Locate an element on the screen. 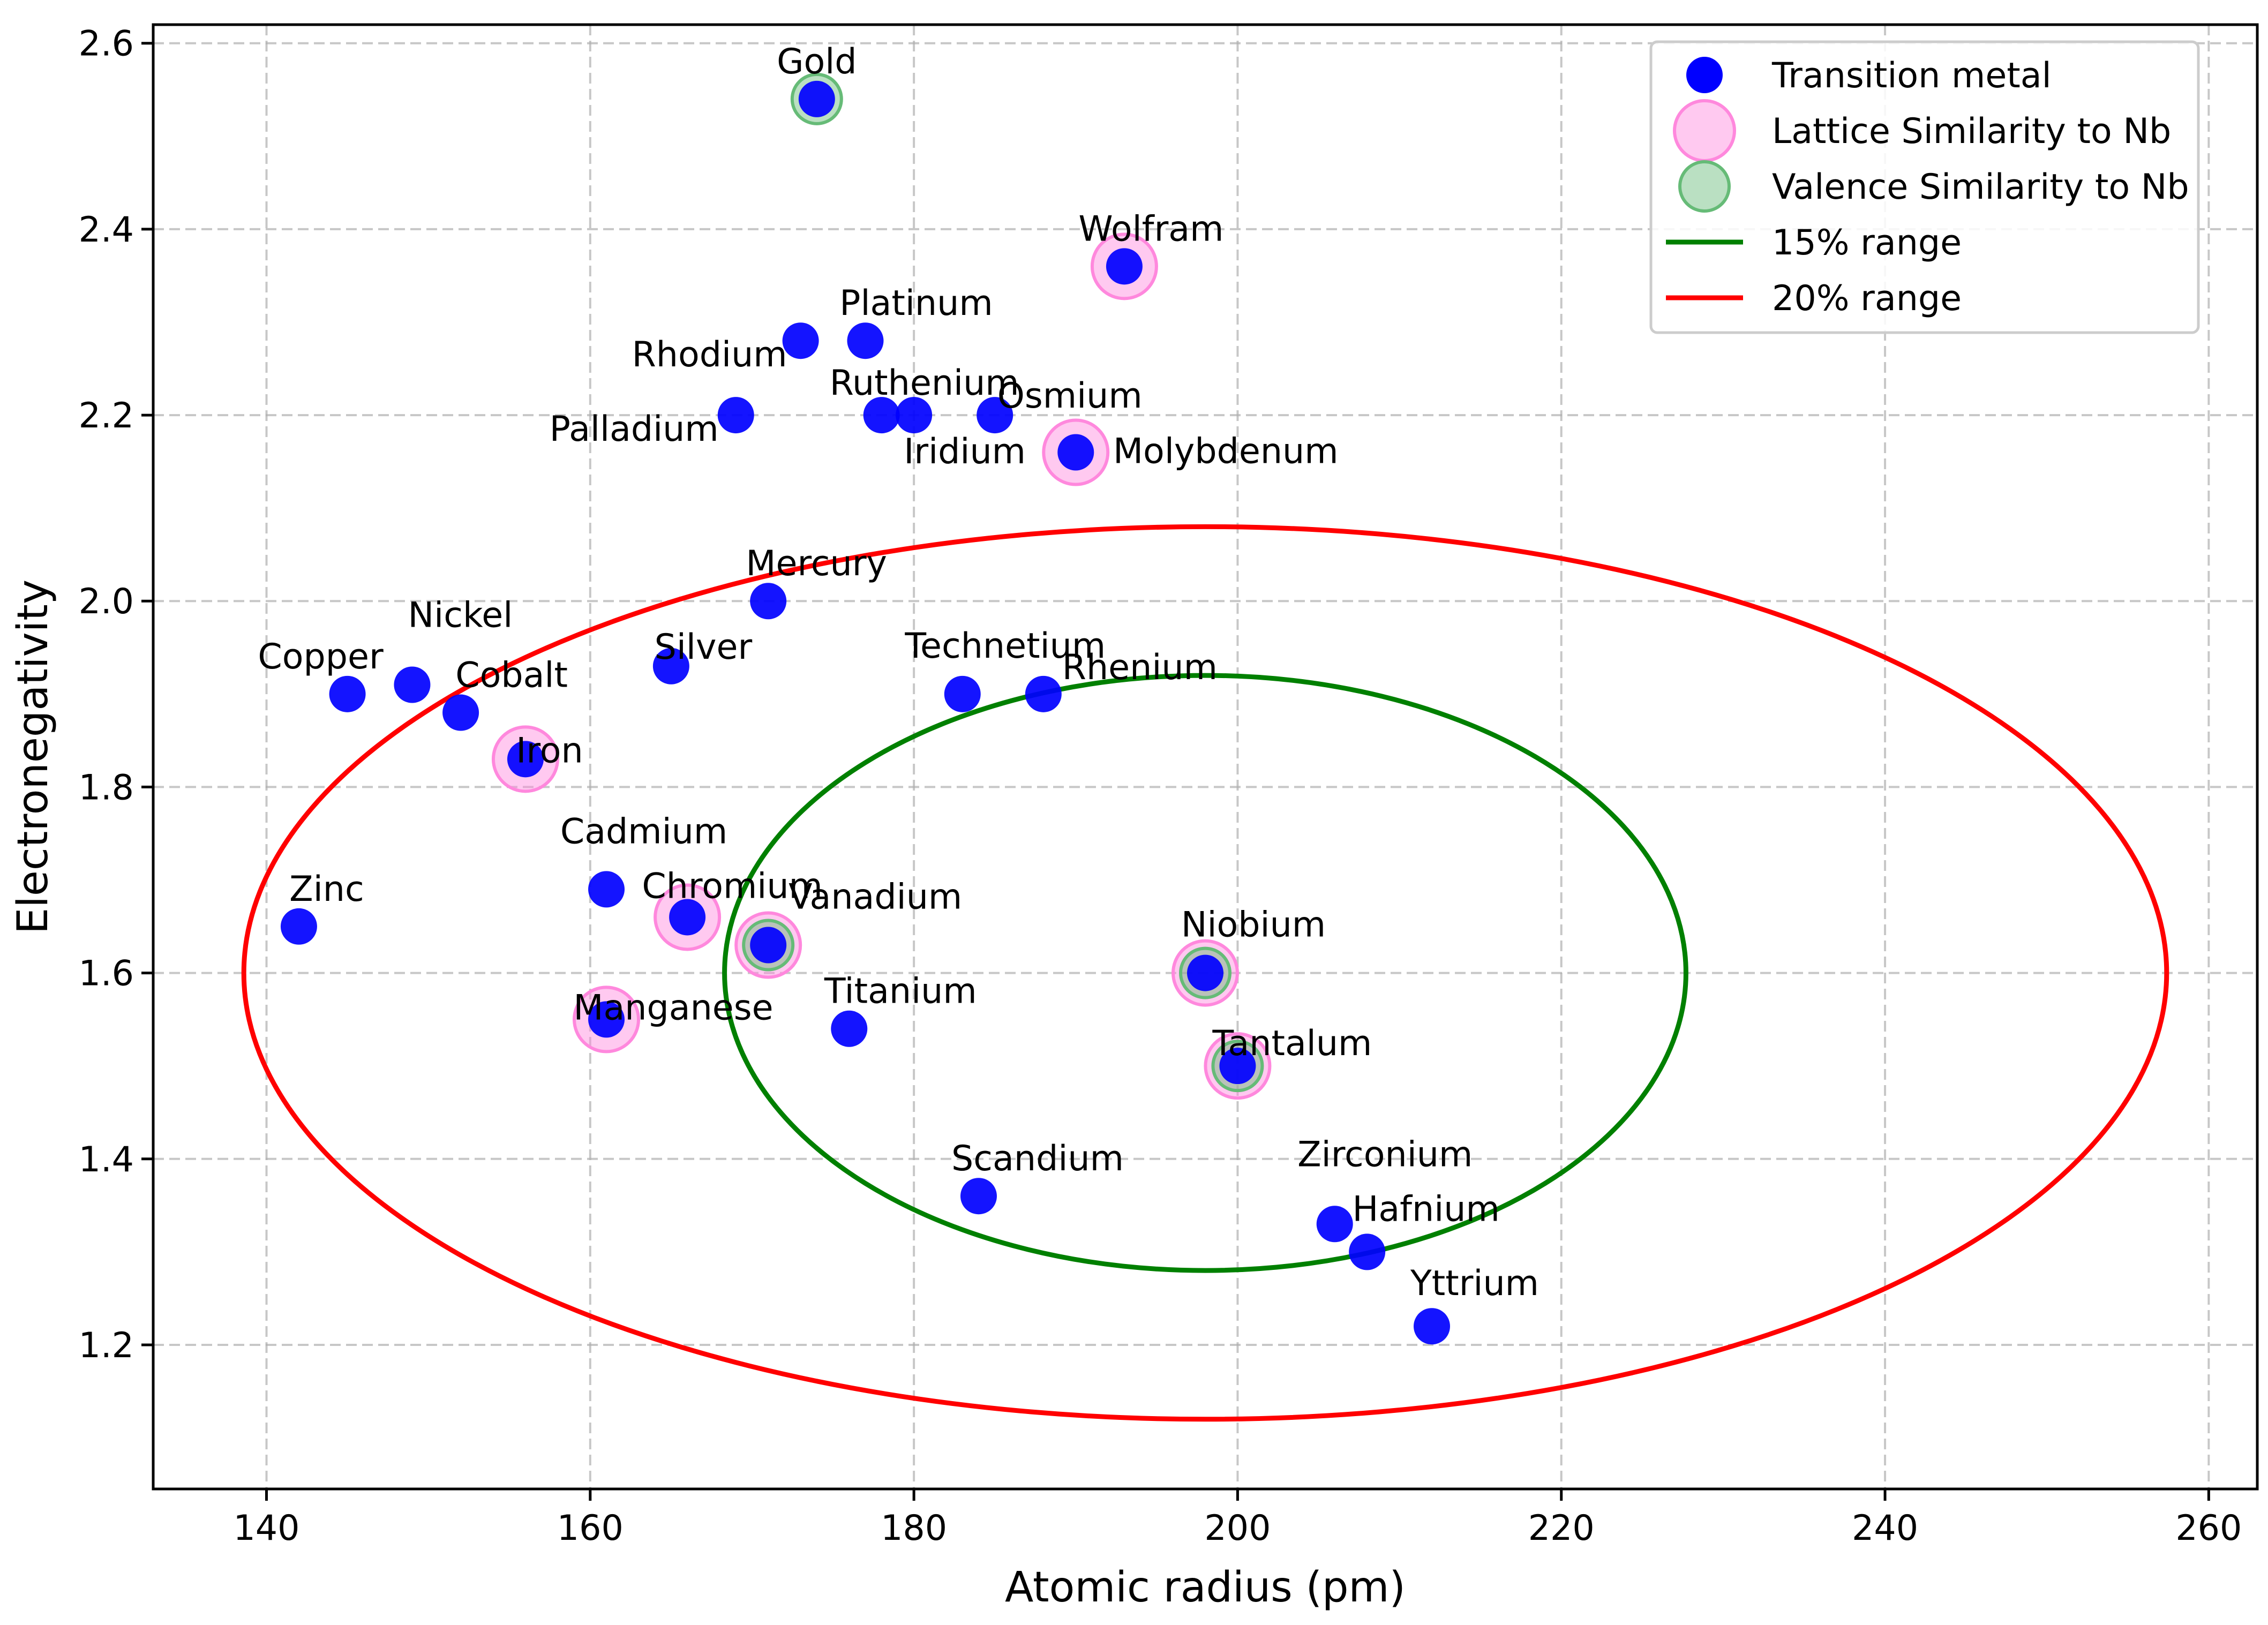  x-tick-label: 180 is located at coordinates (914, 1528).